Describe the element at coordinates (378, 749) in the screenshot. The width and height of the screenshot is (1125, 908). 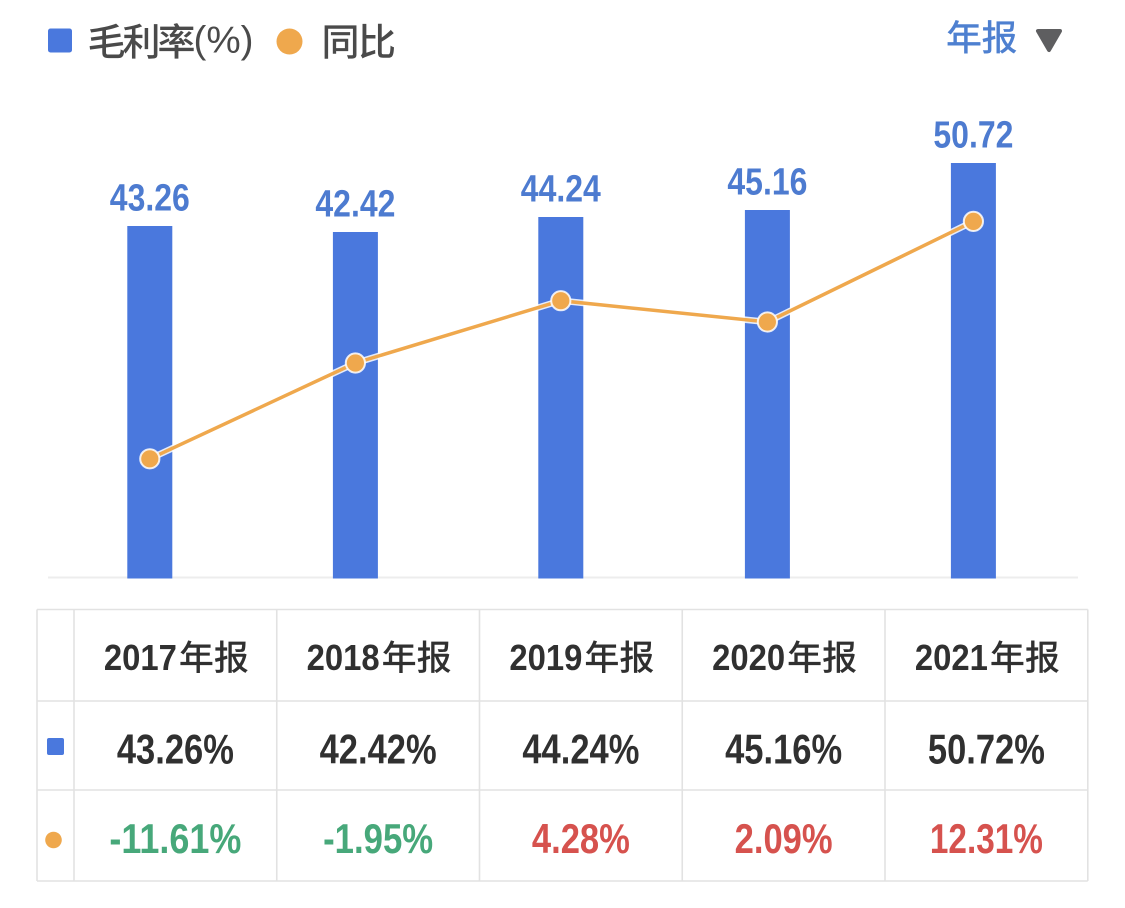
I see `svg-text: 42.42%` at that location.